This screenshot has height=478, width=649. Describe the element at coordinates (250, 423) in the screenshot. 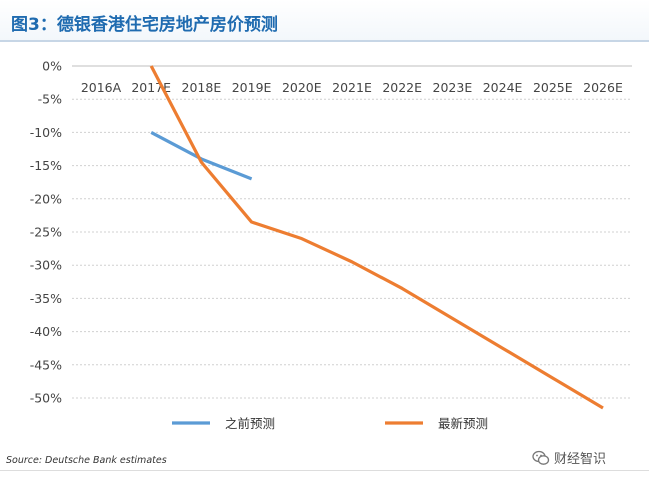

I see `legend-label: 之前预测` at that location.